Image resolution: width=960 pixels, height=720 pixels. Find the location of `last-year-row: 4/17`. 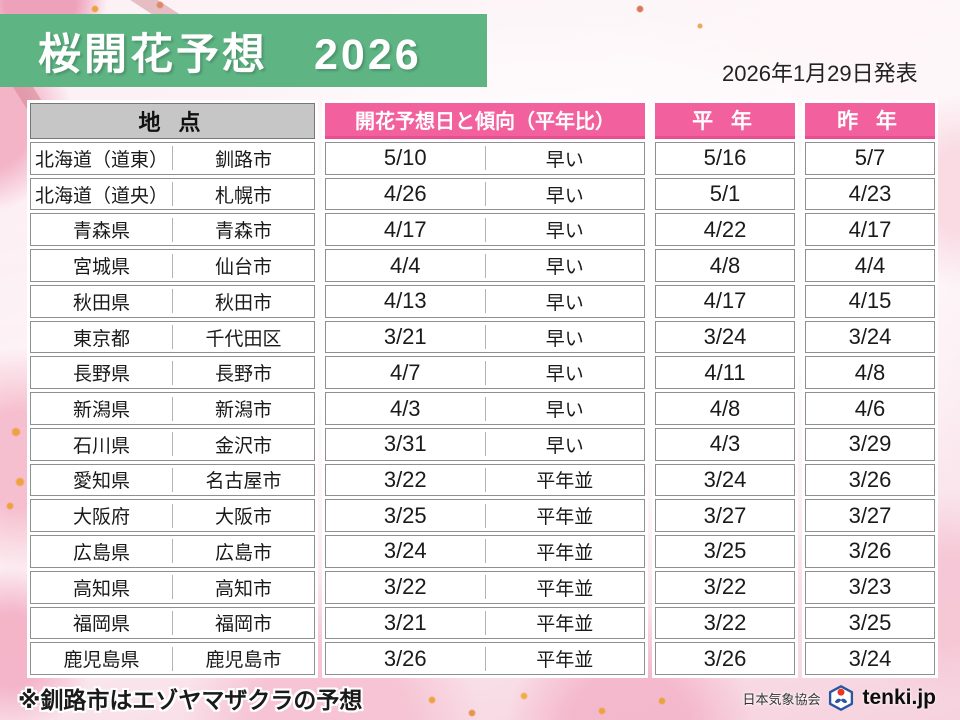

last-year-row: 4/17 is located at coordinates (870, 230).